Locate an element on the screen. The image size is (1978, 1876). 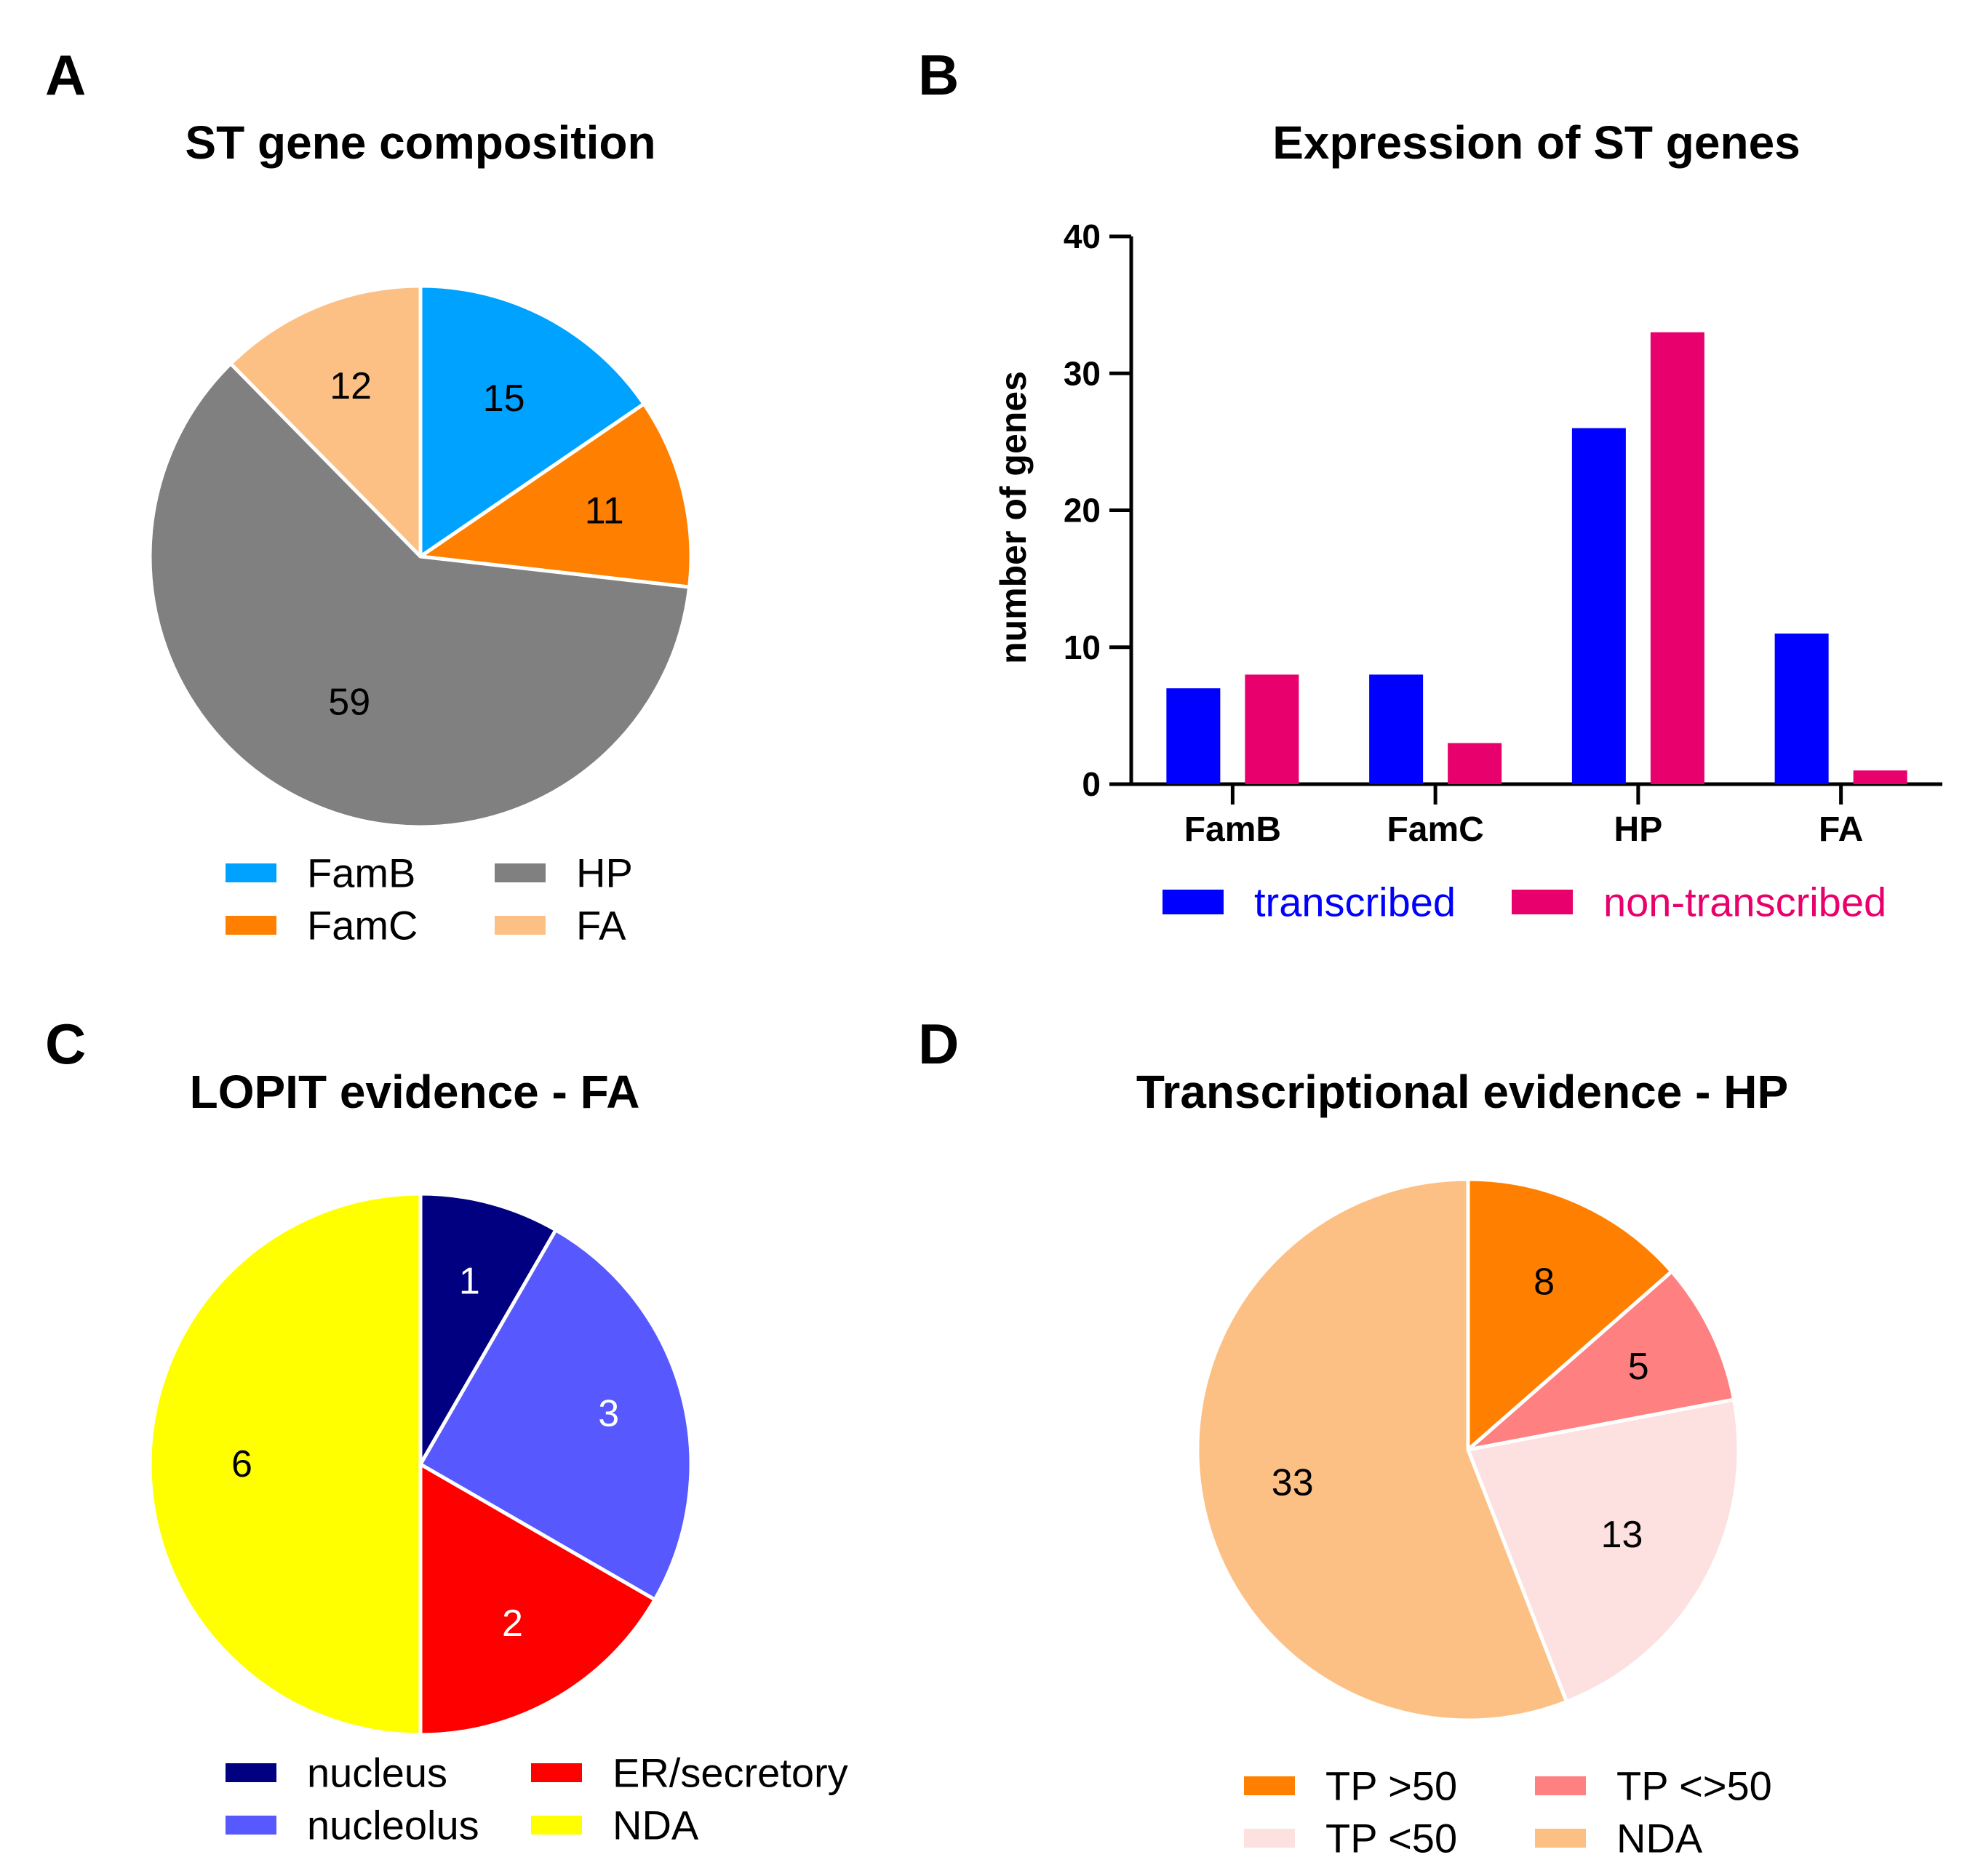
pie-chart-a: 15 11 59 12 is located at coordinates (420, 556).